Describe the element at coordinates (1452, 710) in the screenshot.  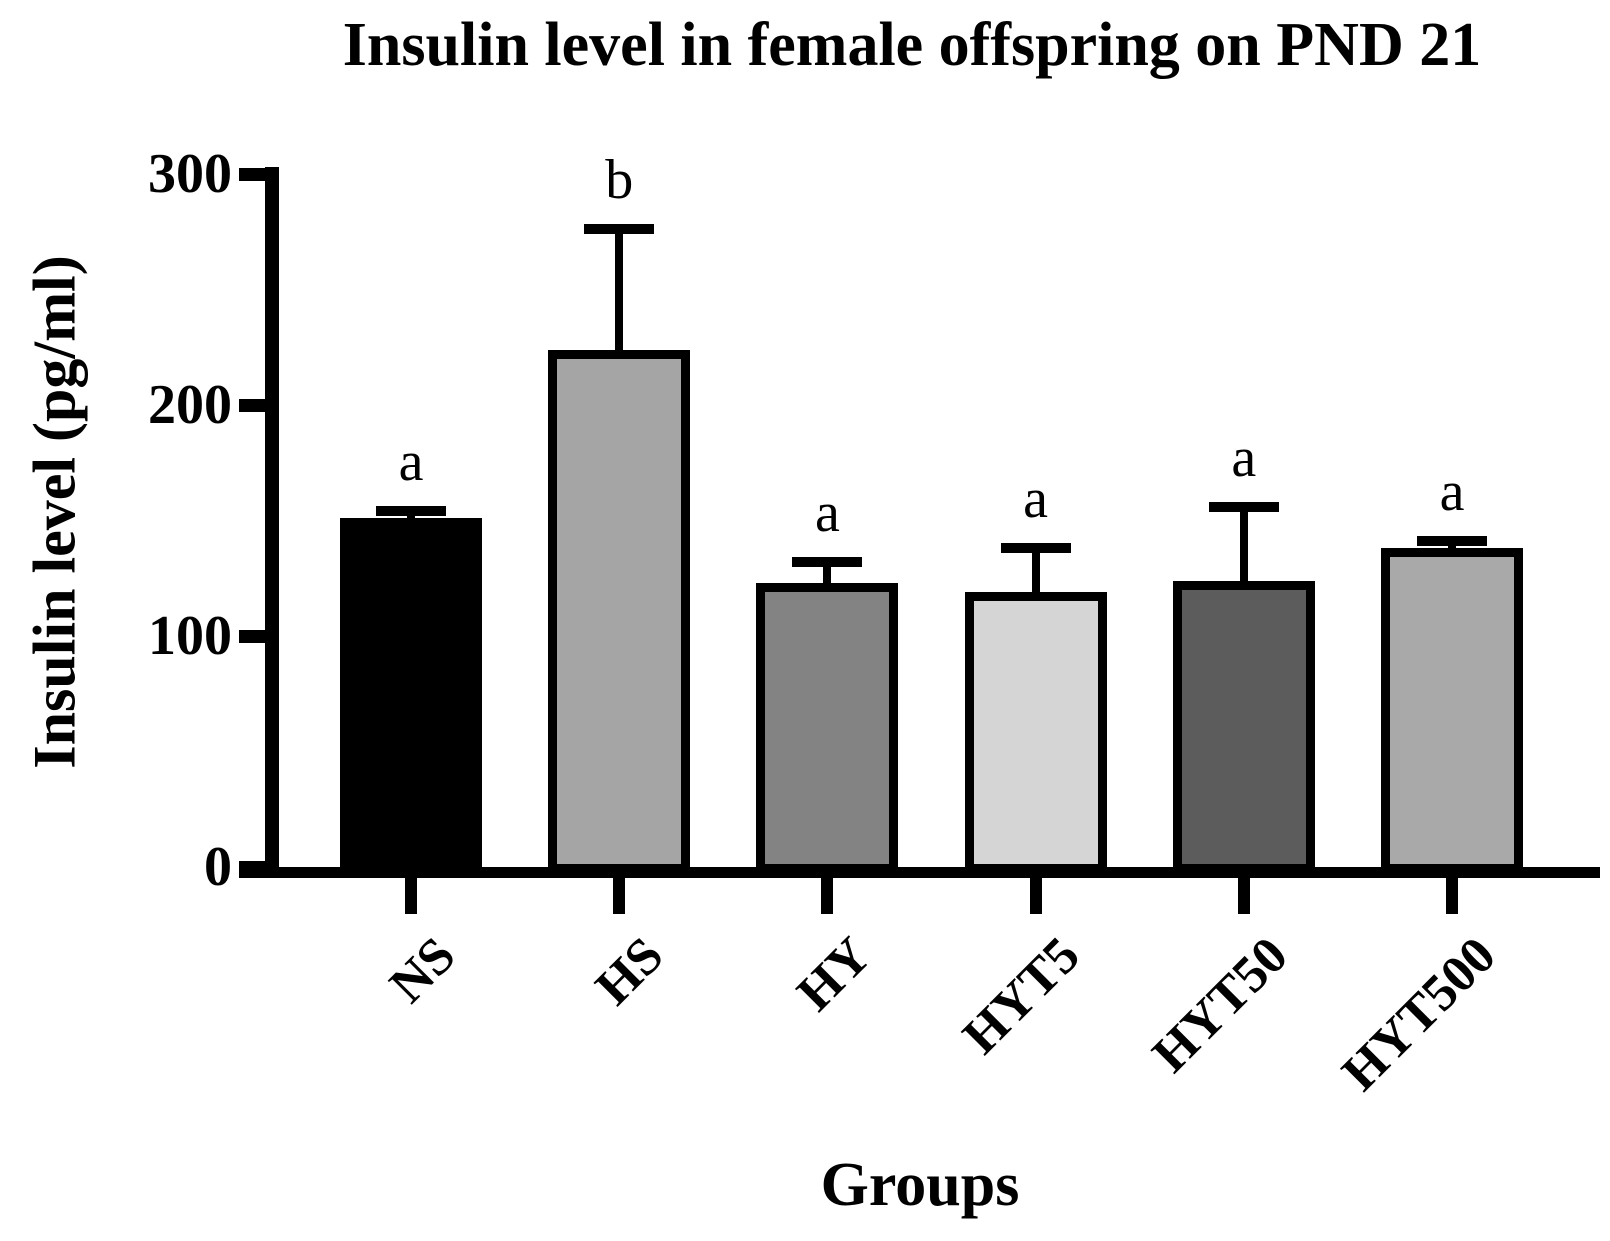
I see `bar-HYT500` at that location.